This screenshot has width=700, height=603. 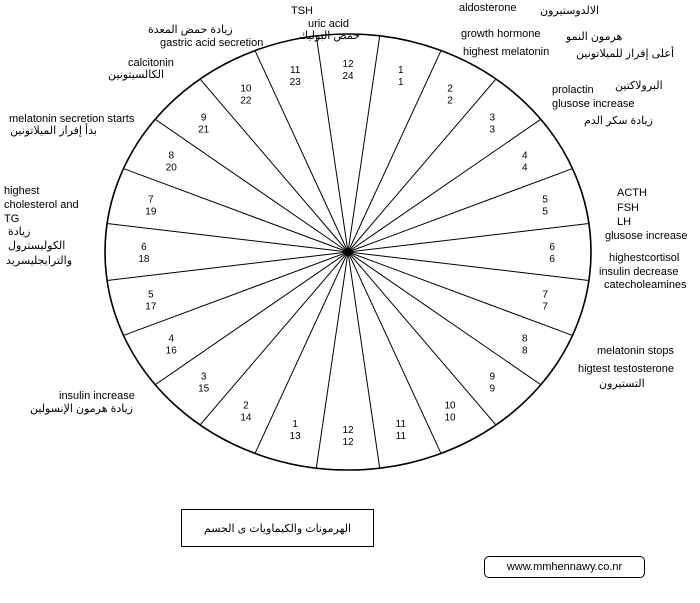 I want to click on label-glucose-increase-1-ar: زيادة سكر الدم, so click(x=618, y=121).